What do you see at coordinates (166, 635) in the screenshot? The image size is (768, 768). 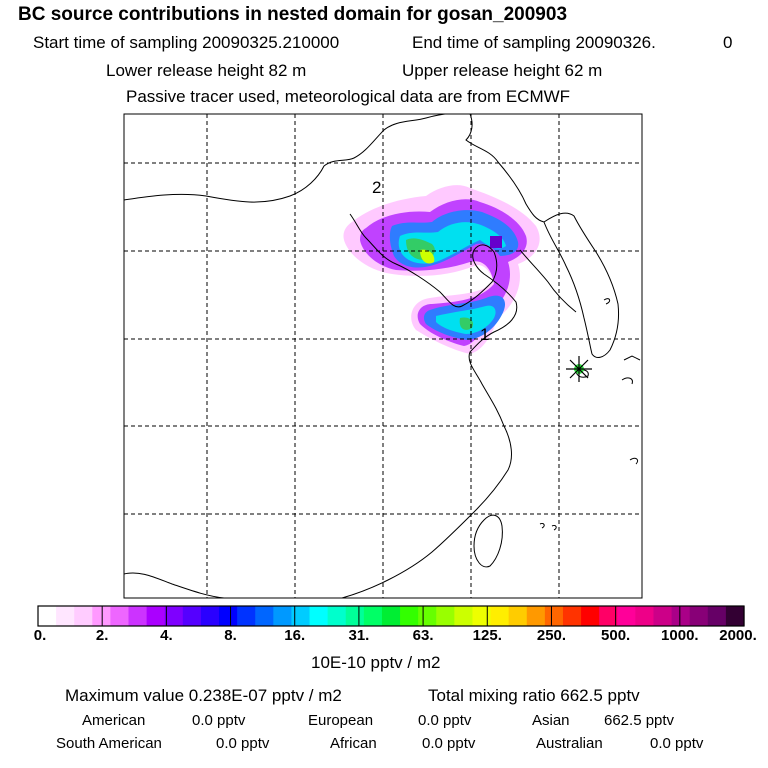 I see `color-scale-tick-label: 4.` at bounding box center [166, 635].